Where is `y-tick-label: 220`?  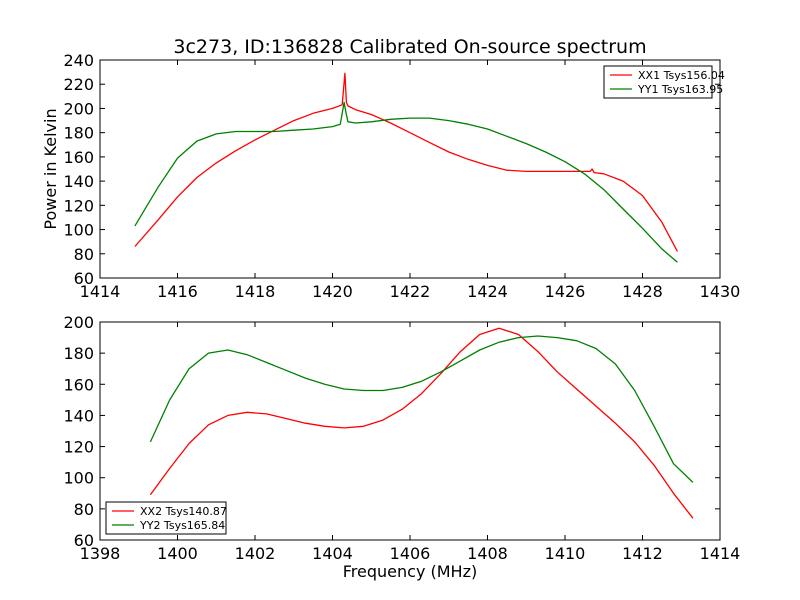 y-tick-label: 220 is located at coordinates (78, 84).